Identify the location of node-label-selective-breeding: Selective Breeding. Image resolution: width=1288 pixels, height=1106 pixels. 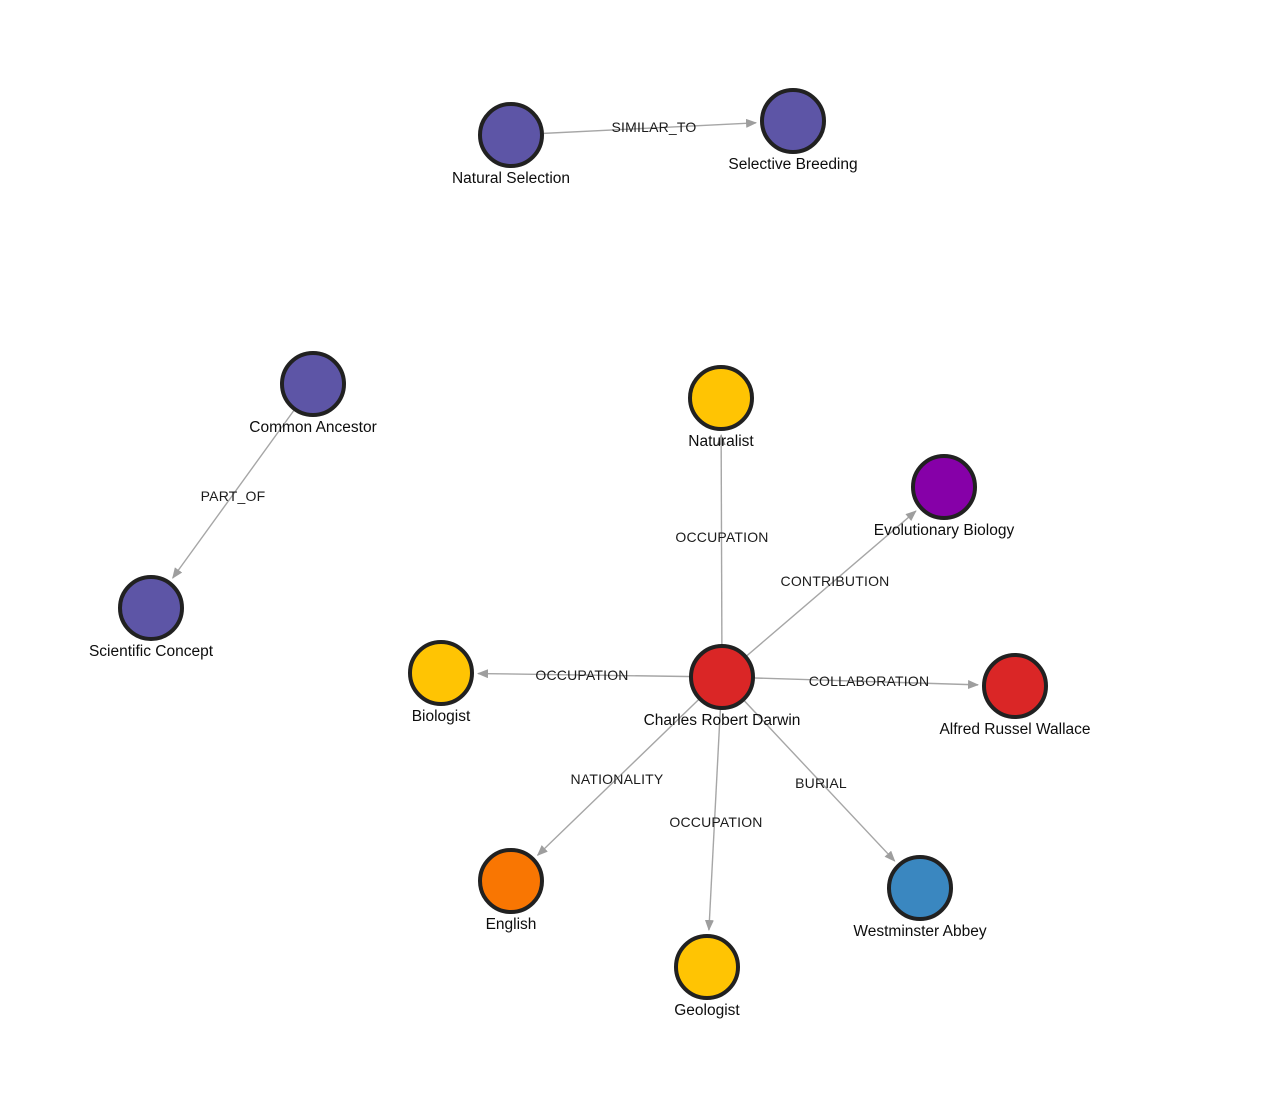
(792, 164).